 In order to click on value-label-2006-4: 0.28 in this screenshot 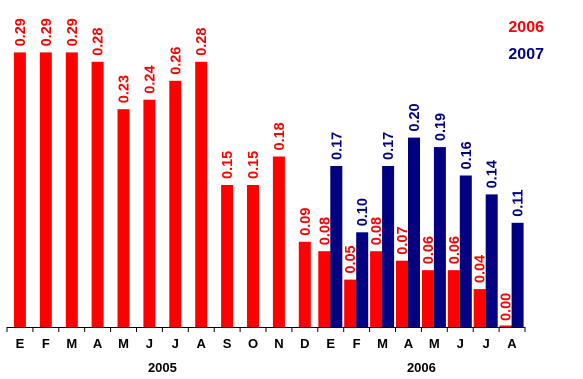, I will do `click(99, 42)`.